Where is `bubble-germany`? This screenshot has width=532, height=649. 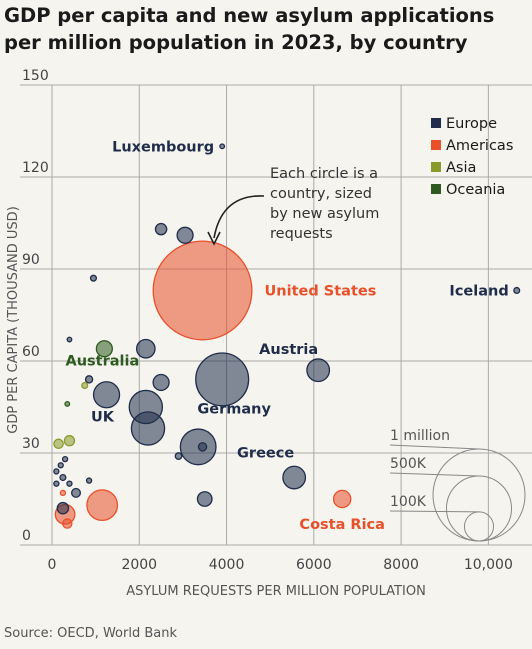 bubble-germany is located at coordinates (222, 379).